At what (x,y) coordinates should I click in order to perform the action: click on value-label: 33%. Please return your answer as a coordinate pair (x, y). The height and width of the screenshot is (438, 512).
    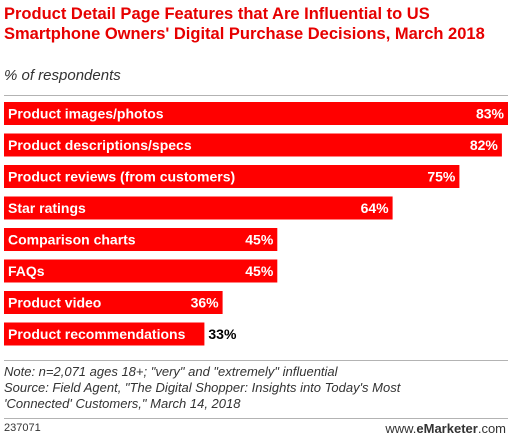
    Looking at the image, I should click on (222, 334).